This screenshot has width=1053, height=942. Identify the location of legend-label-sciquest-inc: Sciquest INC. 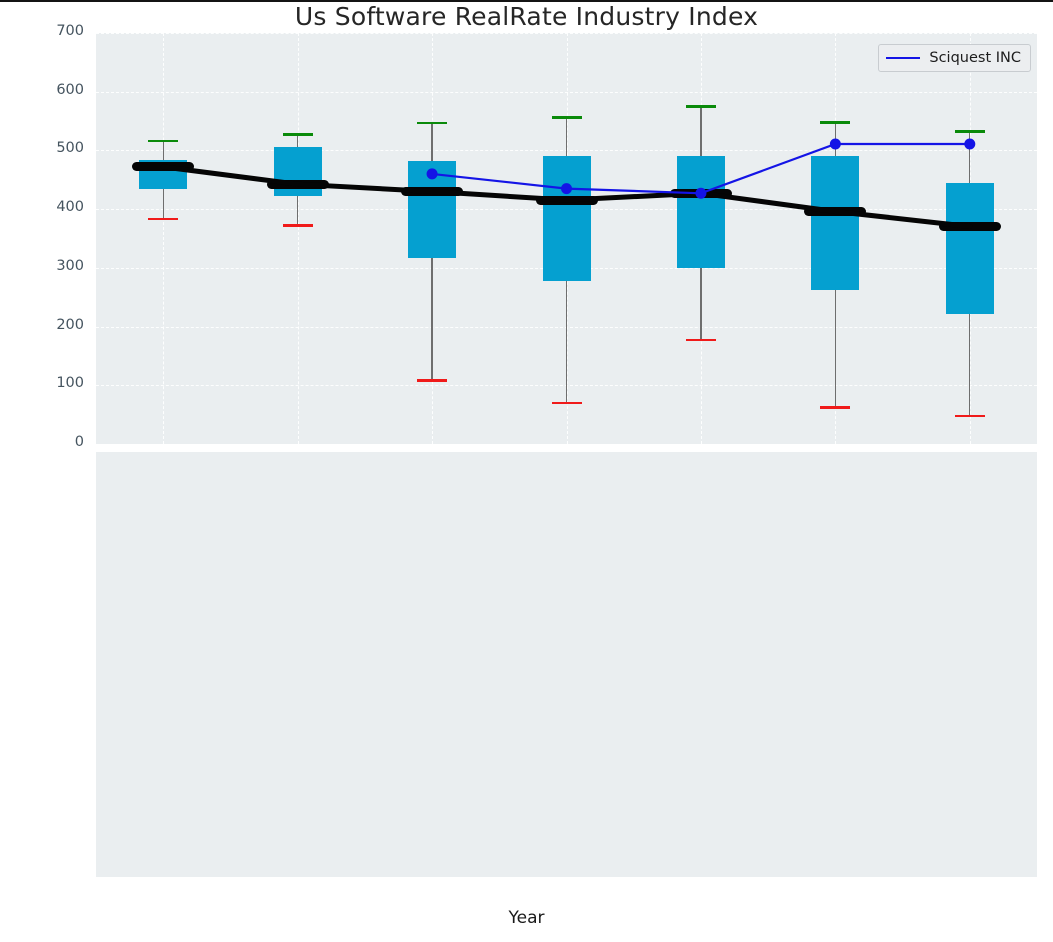
(975, 58).